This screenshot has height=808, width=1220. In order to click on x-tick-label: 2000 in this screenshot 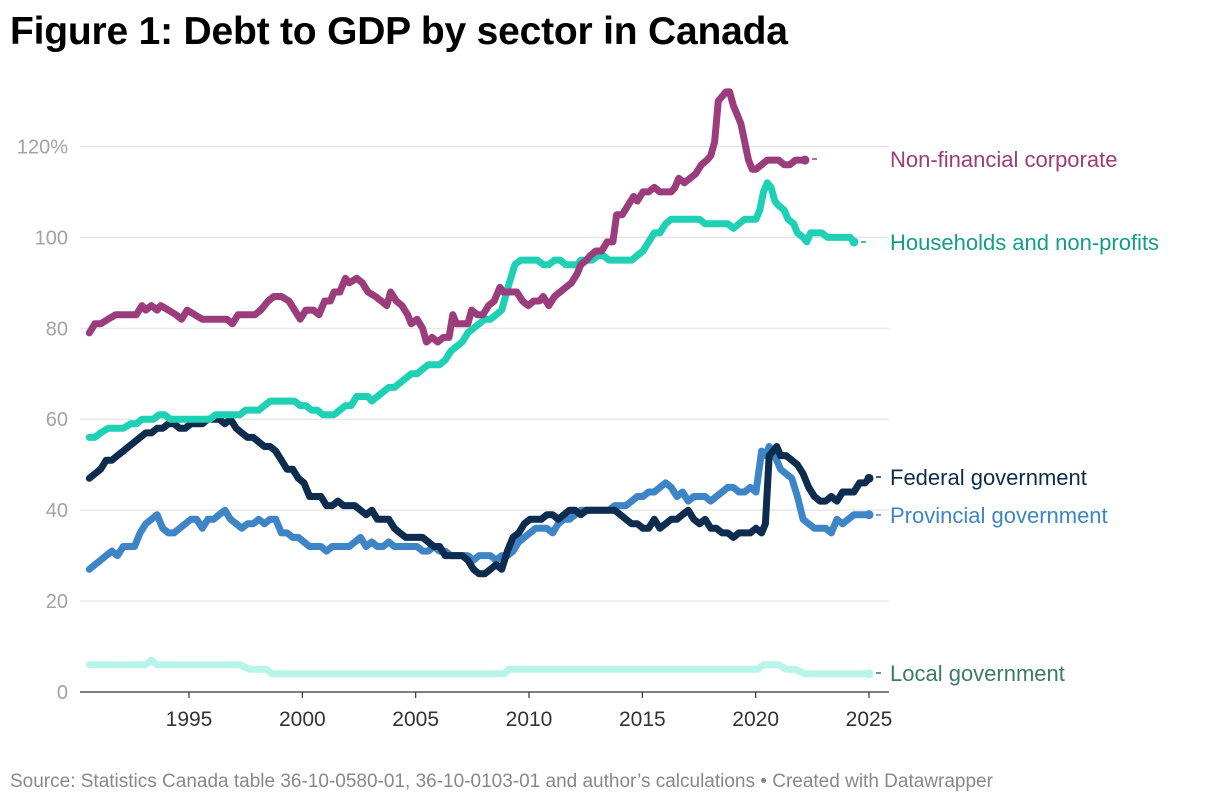, I will do `click(302, 719)`.